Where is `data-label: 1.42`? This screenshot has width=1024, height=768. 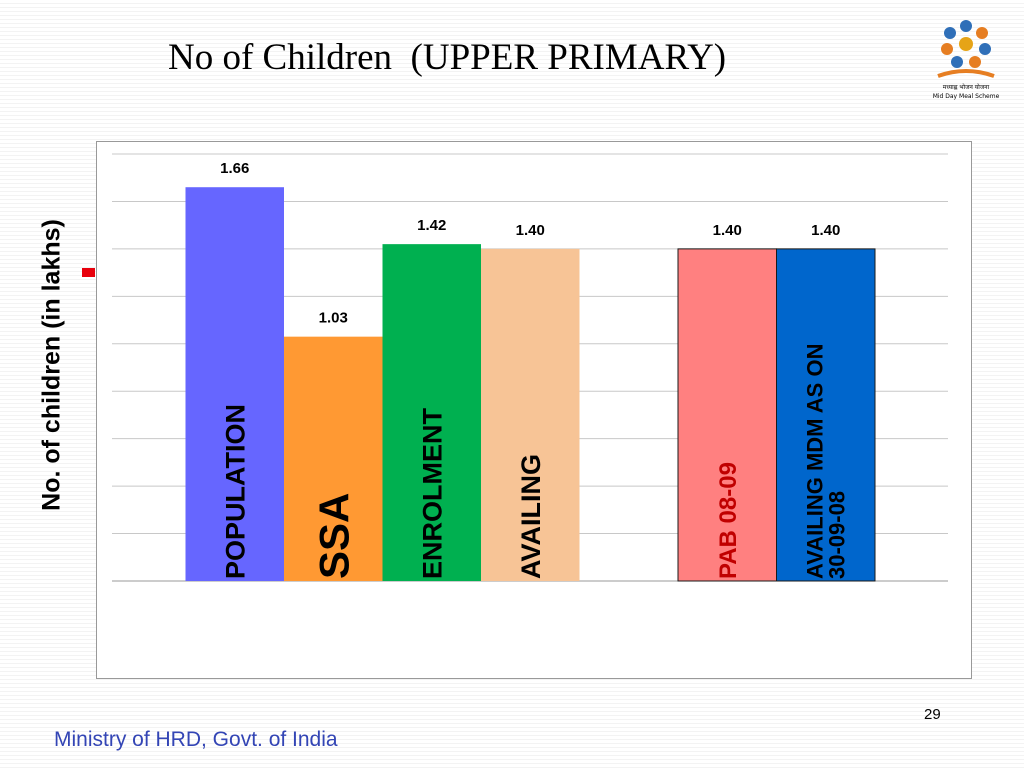 data-label: 1.42 is located at coordinates (431, 225).